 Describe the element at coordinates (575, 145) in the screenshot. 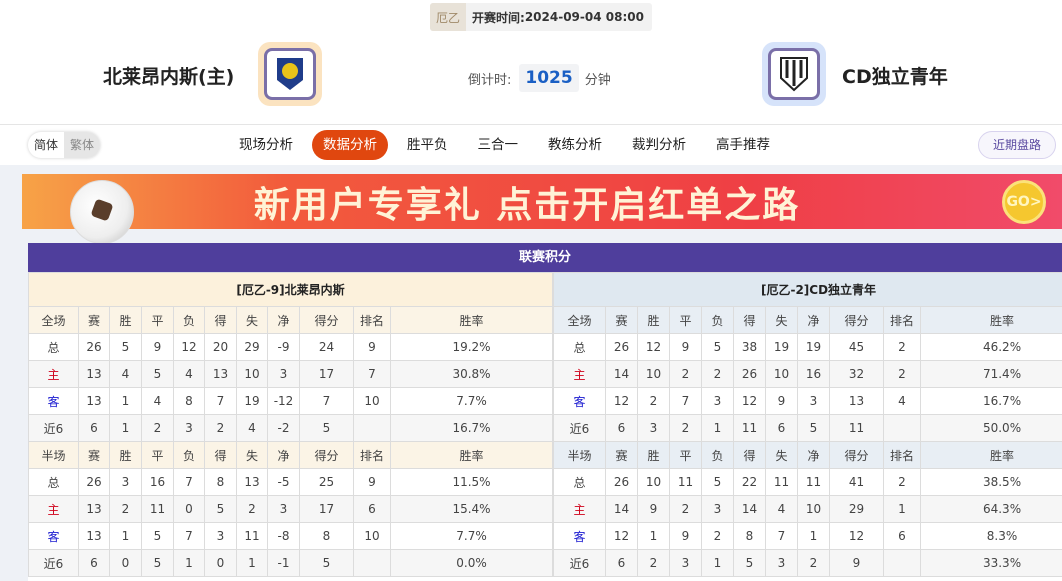

I see `tab-coach-analysis: 教练分析` at that location.